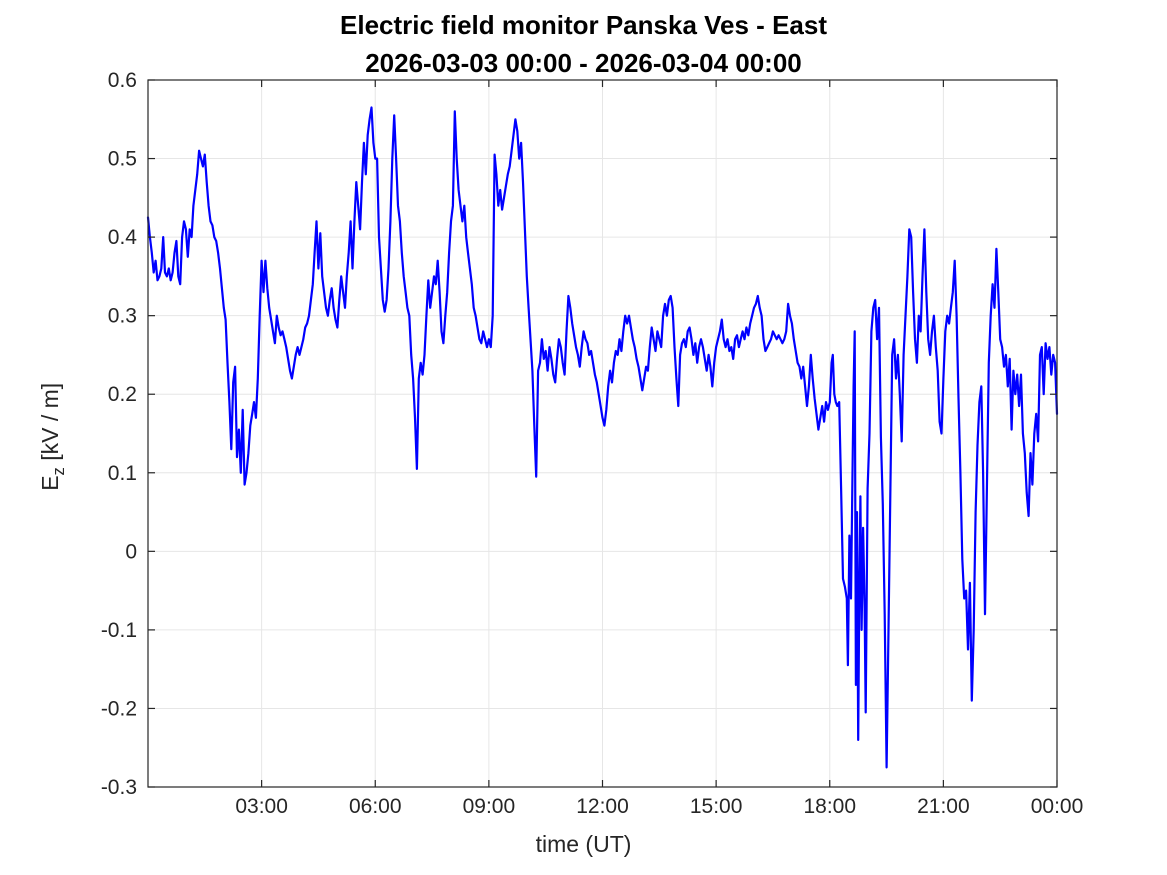  I want to click on y-tick-label: 0.6, so click(122, 80).